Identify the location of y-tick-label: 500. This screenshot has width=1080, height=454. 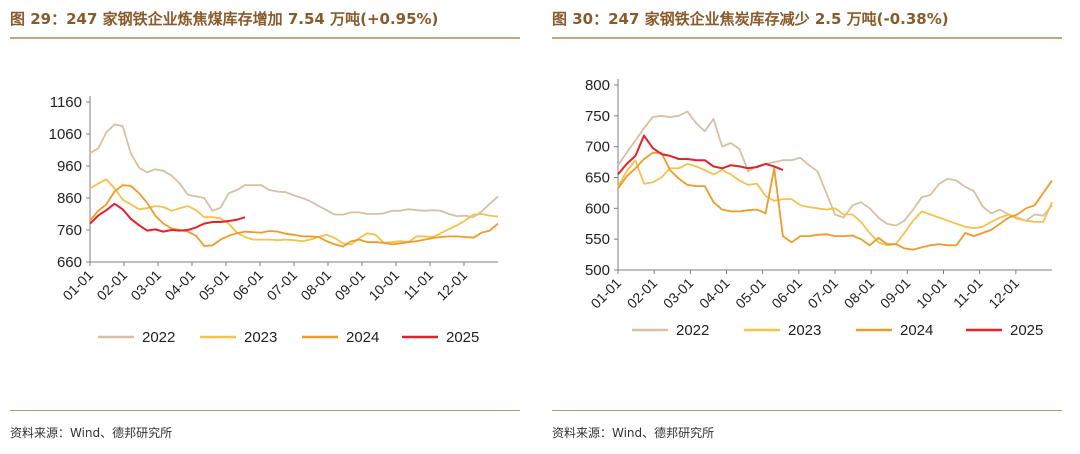
(597, 270).